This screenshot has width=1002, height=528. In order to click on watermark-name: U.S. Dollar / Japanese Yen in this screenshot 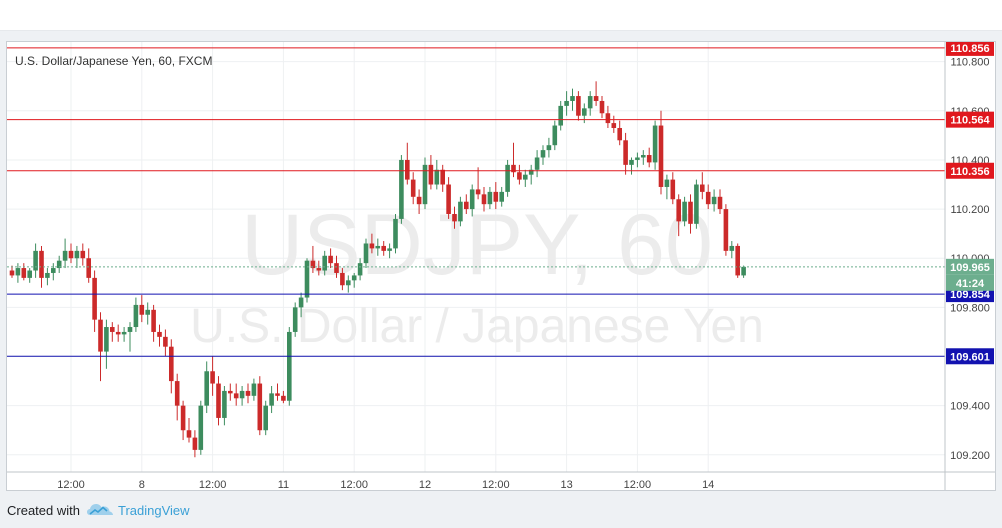, I will do `click(477, 326)`.